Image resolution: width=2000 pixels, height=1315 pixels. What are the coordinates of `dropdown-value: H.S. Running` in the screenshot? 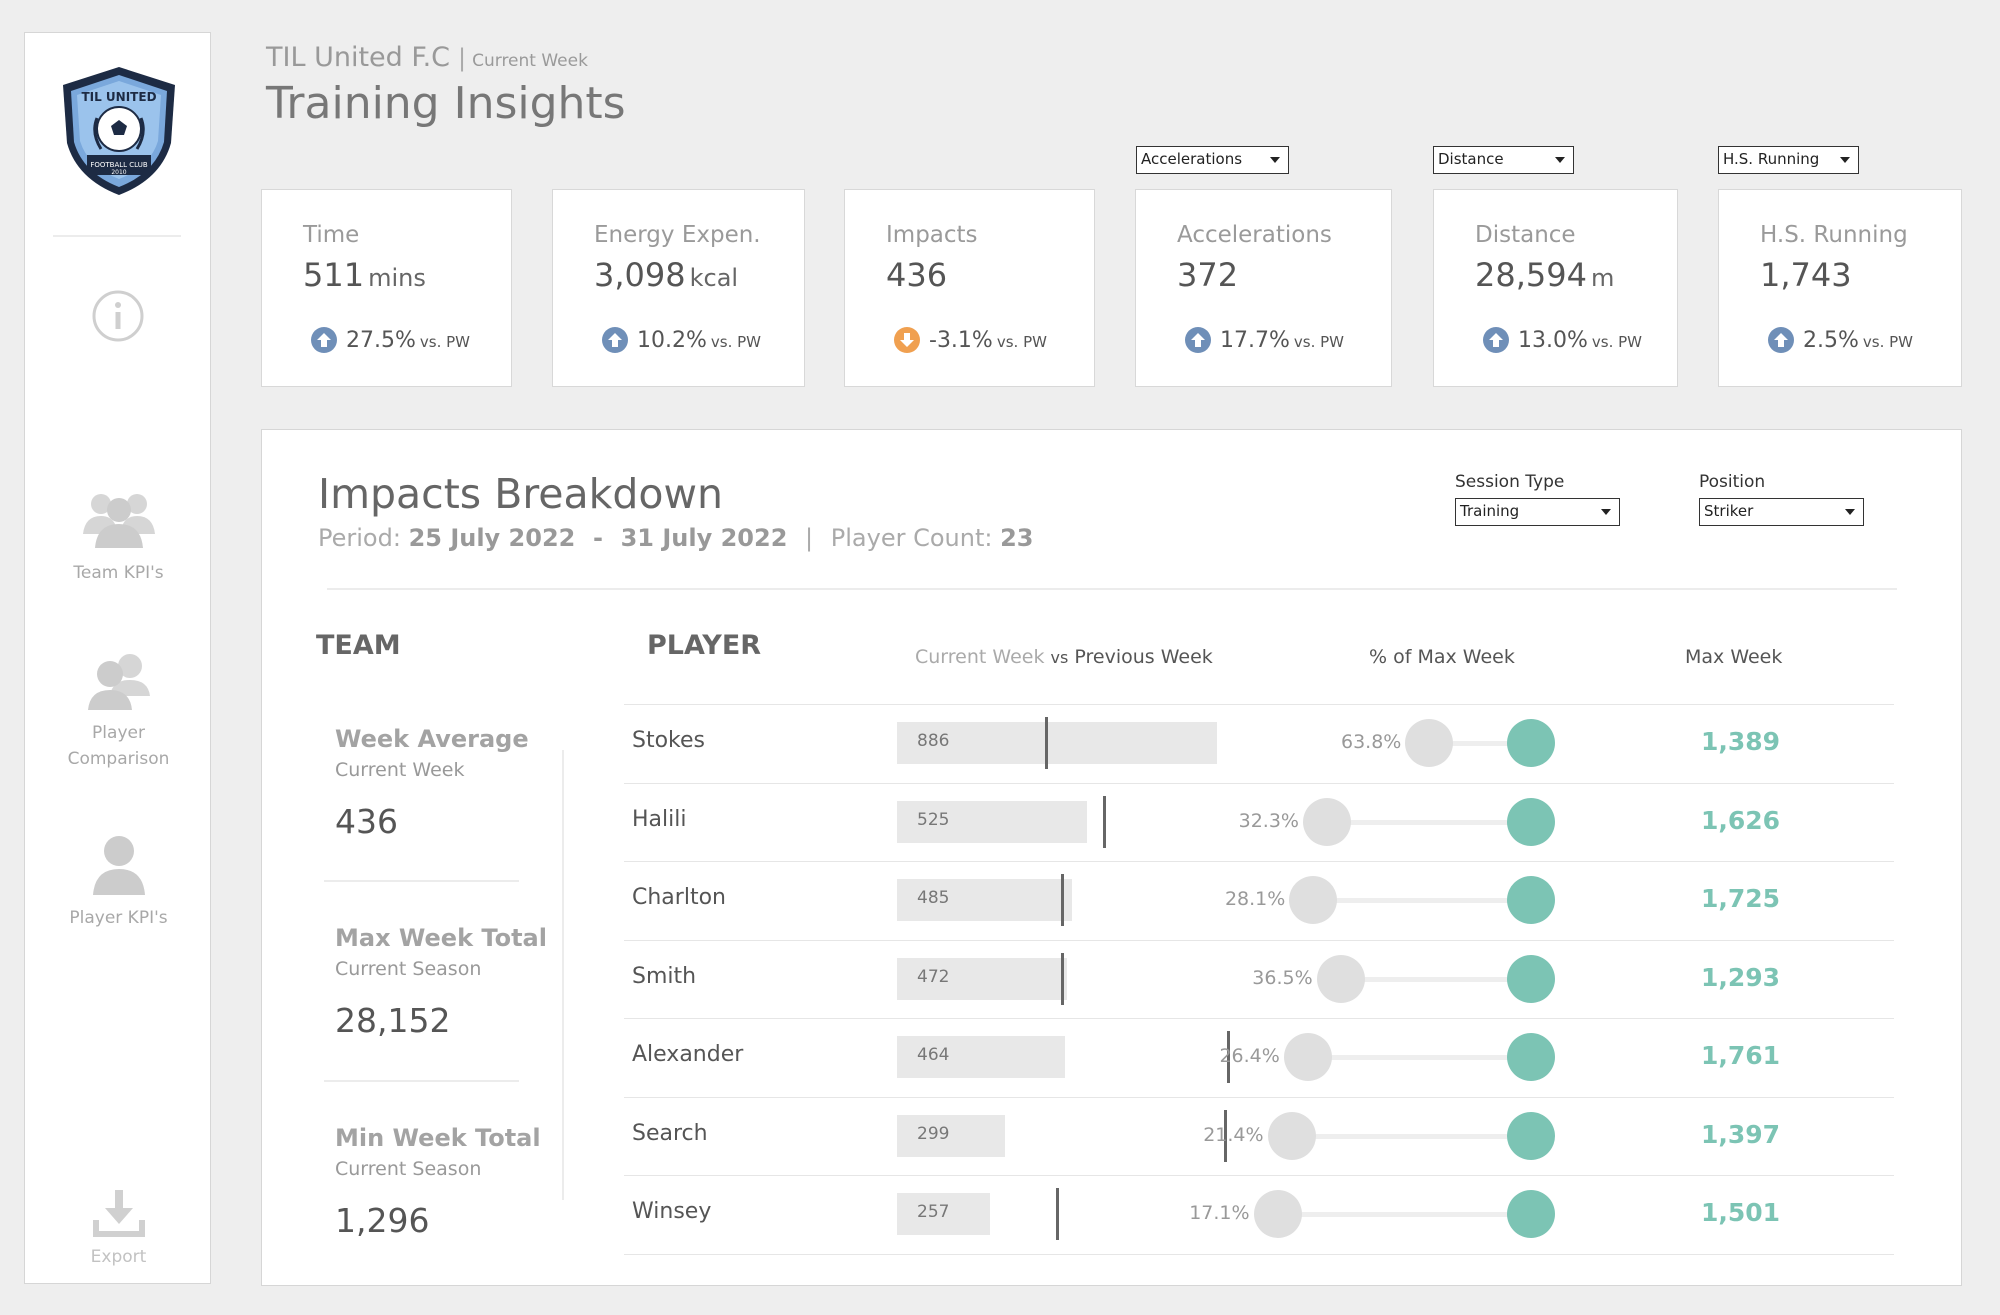 It's located at (1771, 159).